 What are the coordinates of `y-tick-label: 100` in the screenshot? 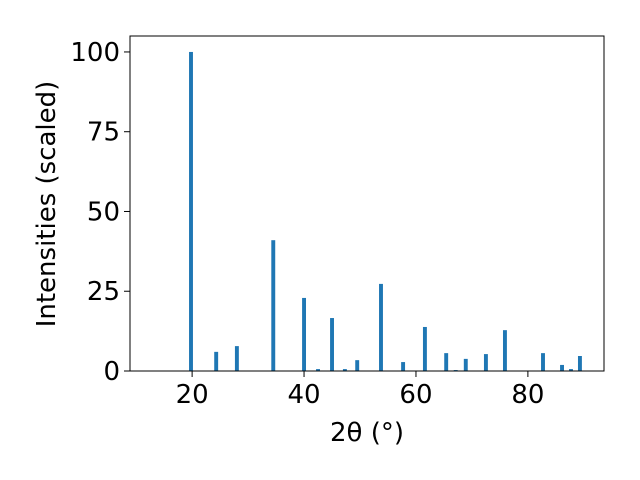 It's located at (95, 53).